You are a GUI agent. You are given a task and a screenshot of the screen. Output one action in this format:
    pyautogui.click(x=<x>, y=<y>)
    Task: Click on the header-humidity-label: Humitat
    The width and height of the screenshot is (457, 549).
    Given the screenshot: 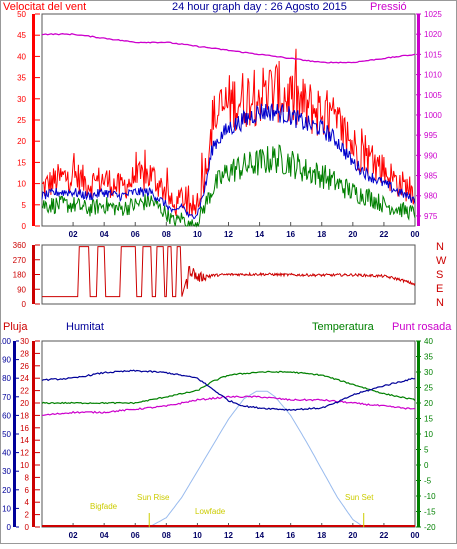 What is the action you would take?
    pyautogui.click(x=85, y=327)
    